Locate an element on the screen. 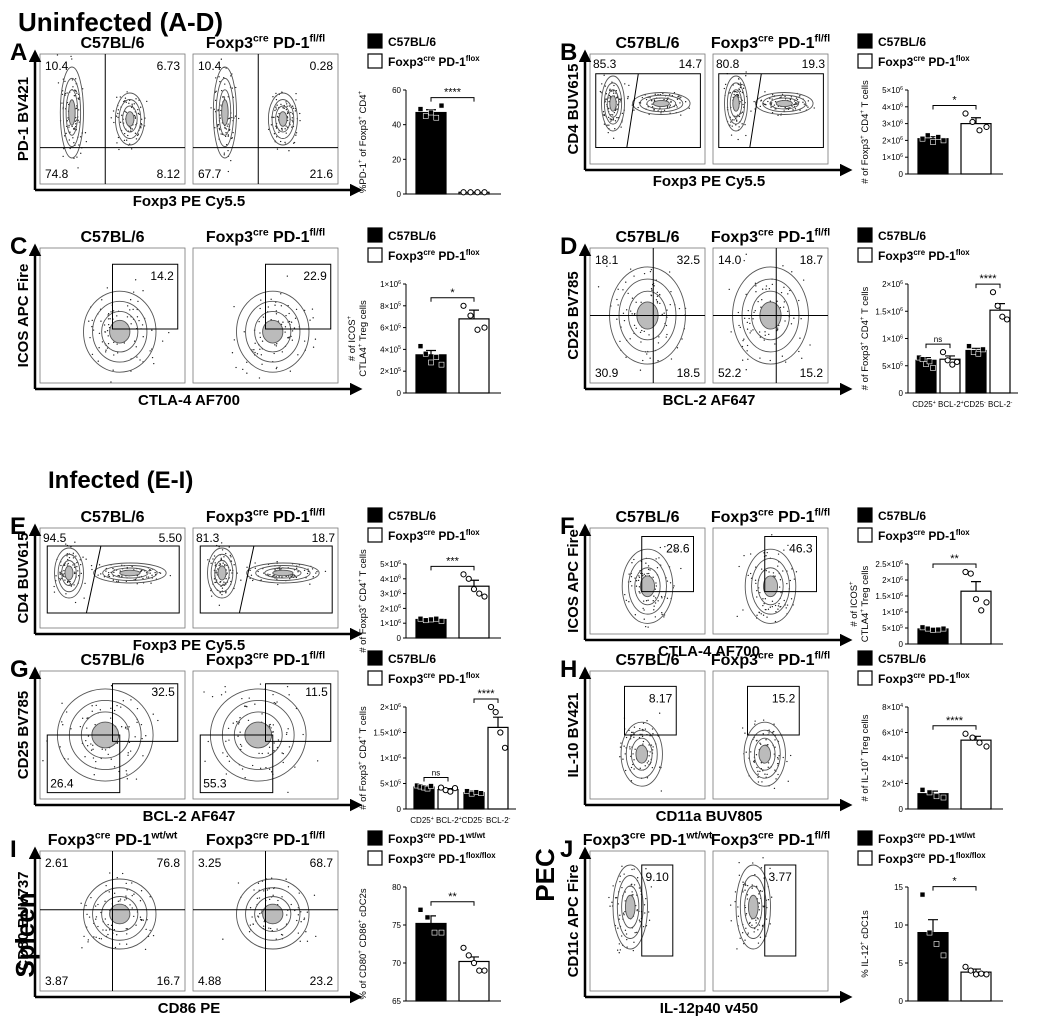 This screenshot has width=1050, height=1028. y-tick-label: 5×105 is located at coordinates (892, 628).